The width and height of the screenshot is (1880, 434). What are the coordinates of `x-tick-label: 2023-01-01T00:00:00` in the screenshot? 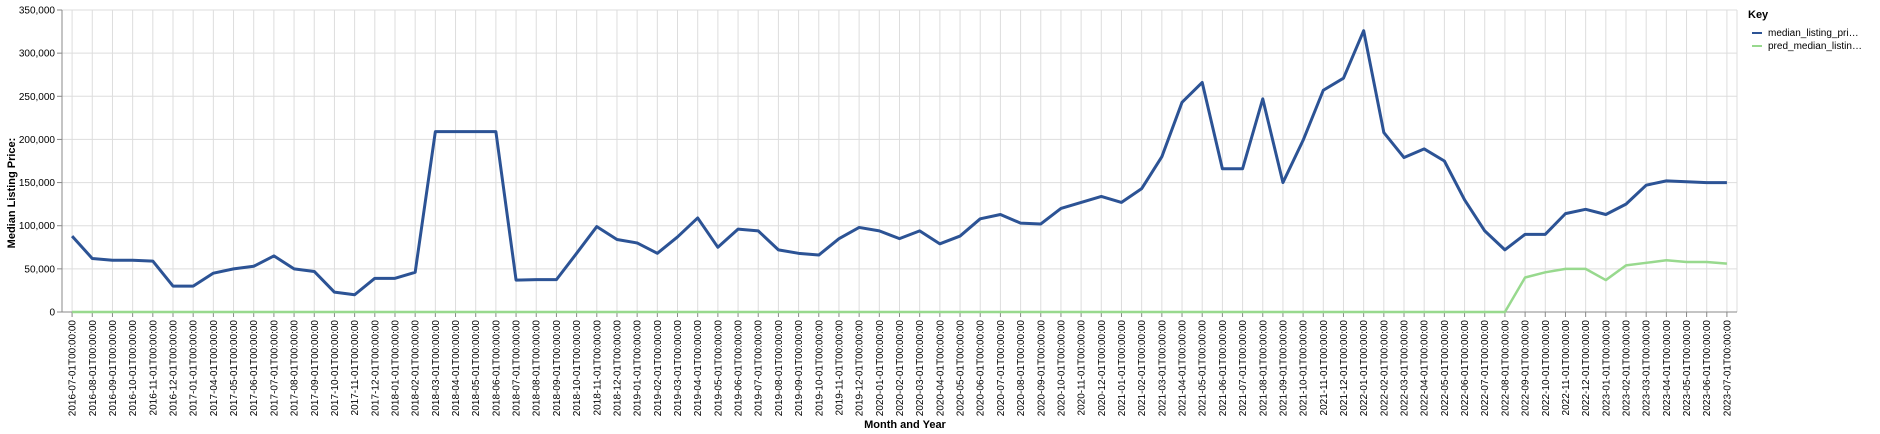 It's located at (1606, 368).